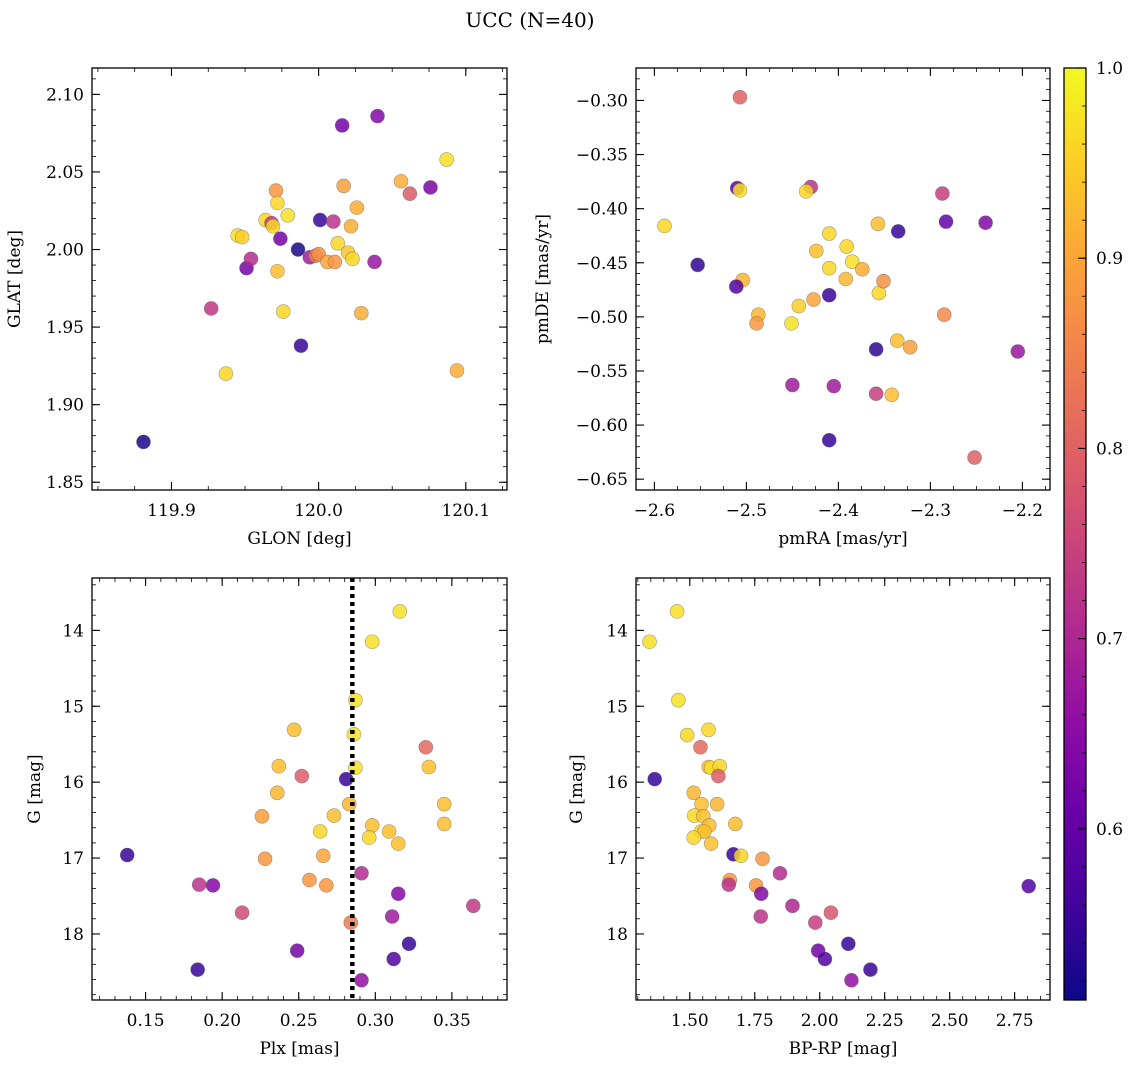 Image resolution: width=1136 pixels, height=1068 pixels. I want to click on colorbar-tick-label: 0.7, so click(1109, 640).